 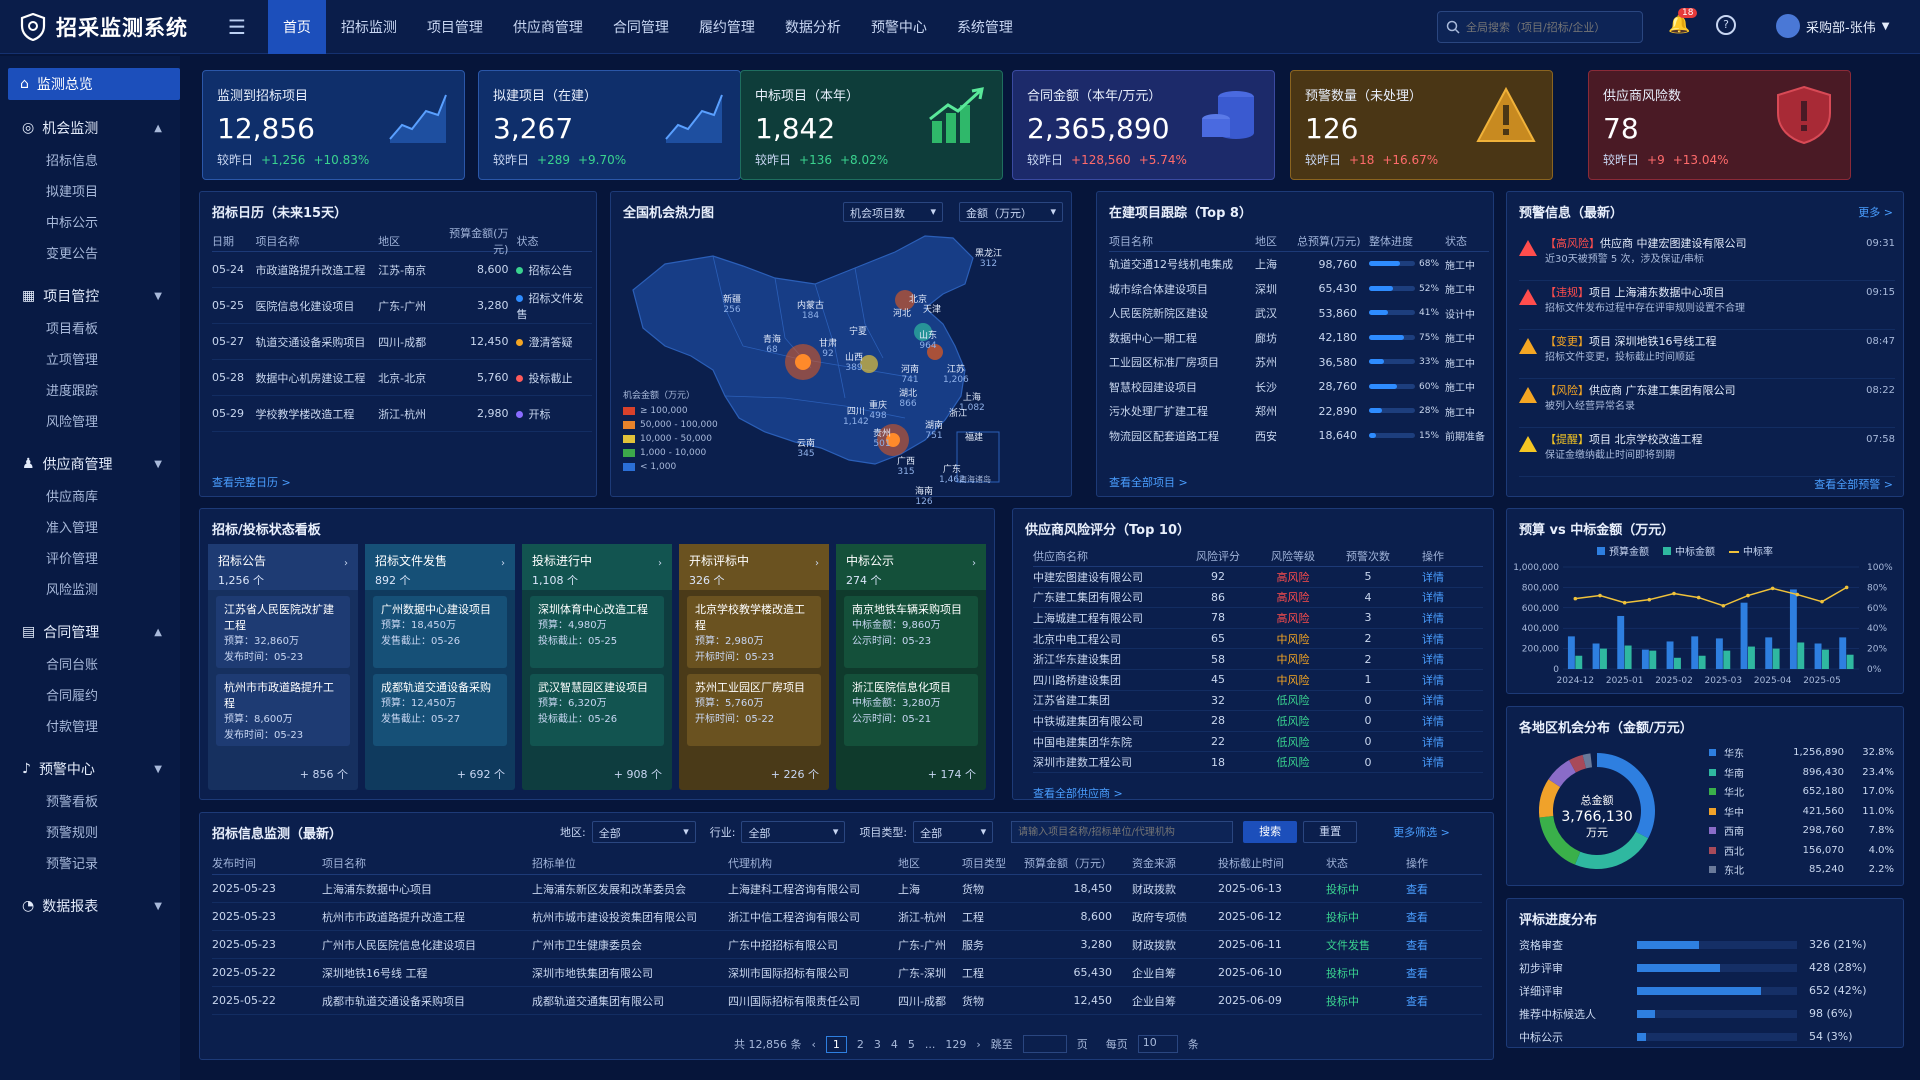 I want to click on expand-icon: ›, so click(x=503, y=563).